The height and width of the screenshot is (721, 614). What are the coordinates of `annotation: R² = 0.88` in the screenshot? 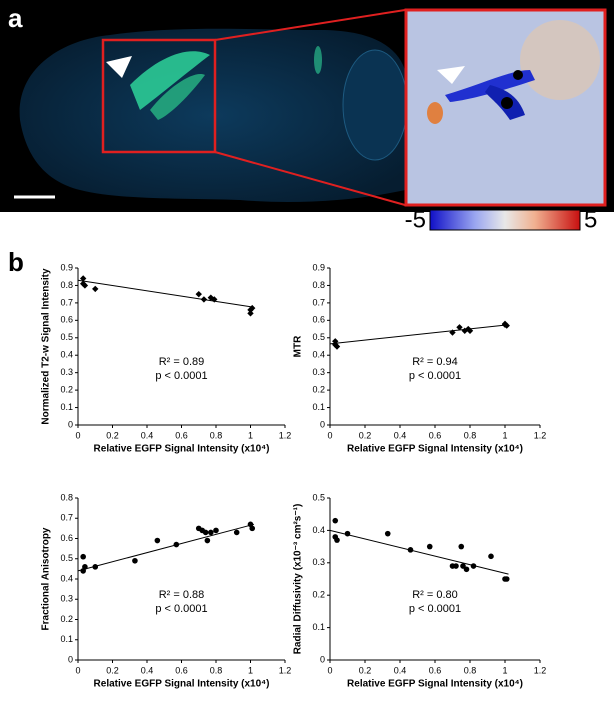 It's located at (182, 595).